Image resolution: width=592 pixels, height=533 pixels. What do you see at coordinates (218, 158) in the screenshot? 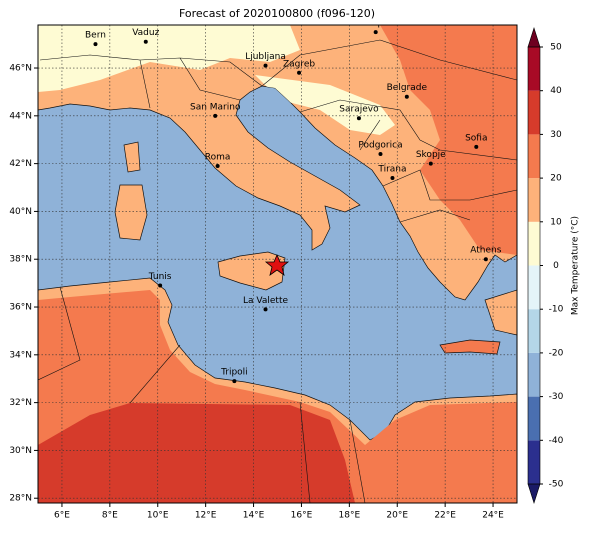
I see `city-label: Roma` at bounding box center [218, 158].